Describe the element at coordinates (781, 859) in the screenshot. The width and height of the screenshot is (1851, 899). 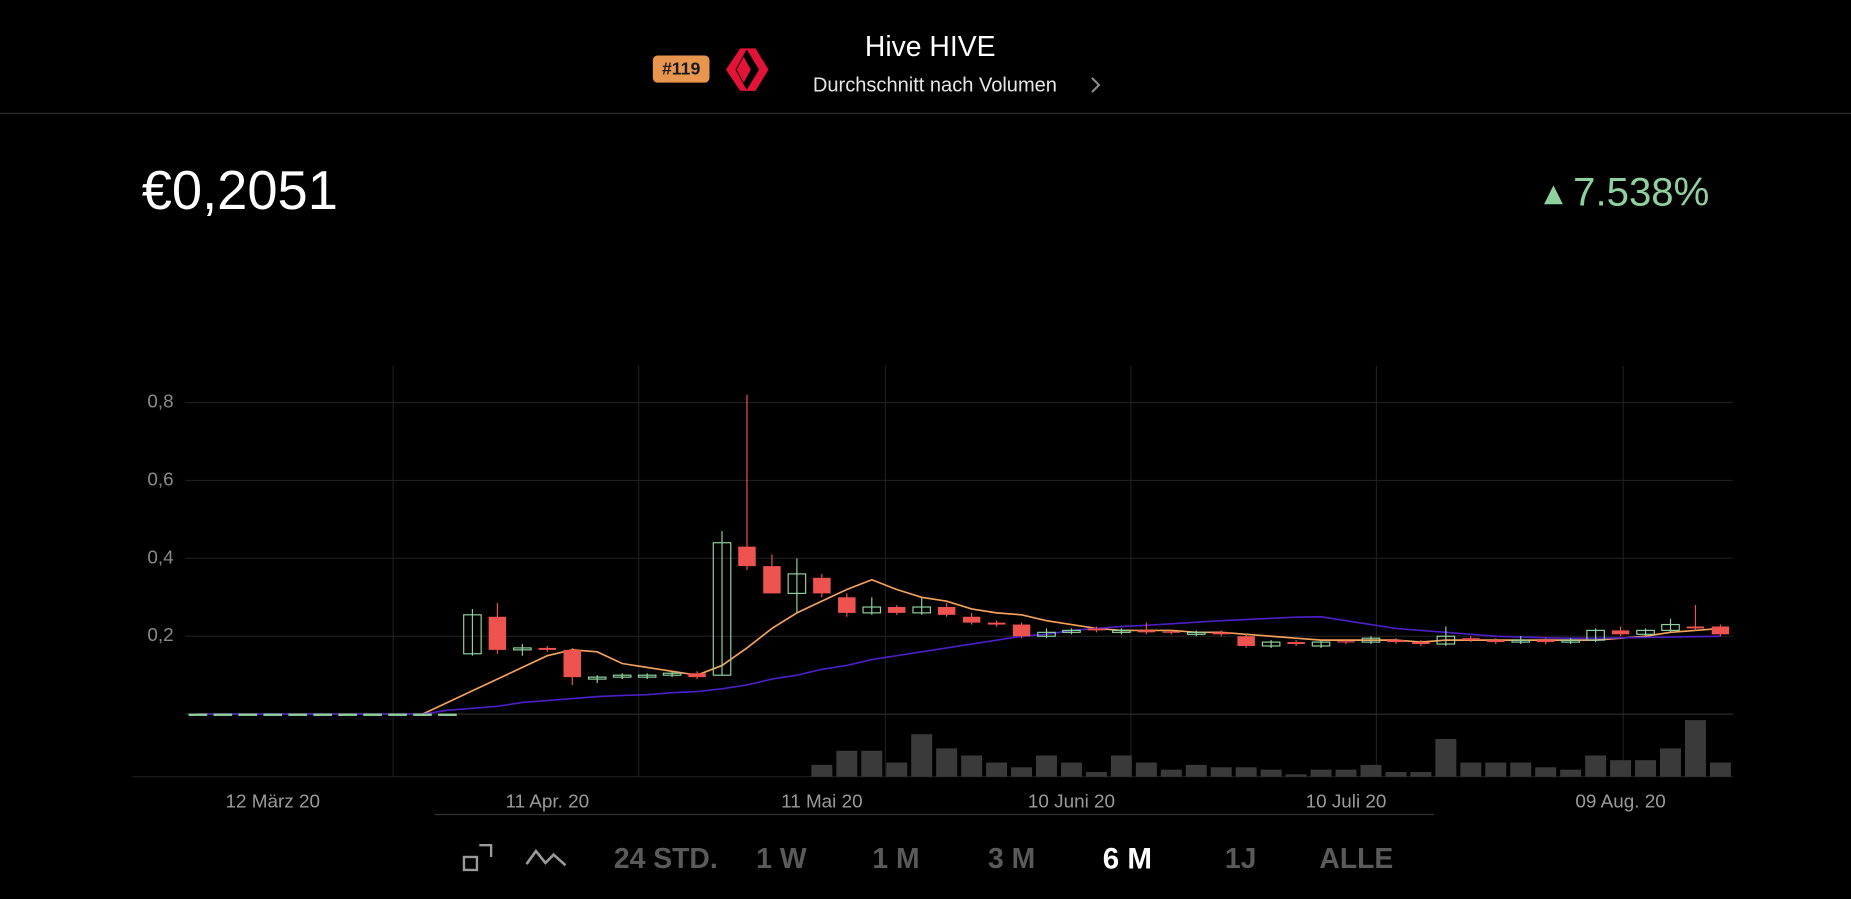
I see `range-button: 1 W` at that location.